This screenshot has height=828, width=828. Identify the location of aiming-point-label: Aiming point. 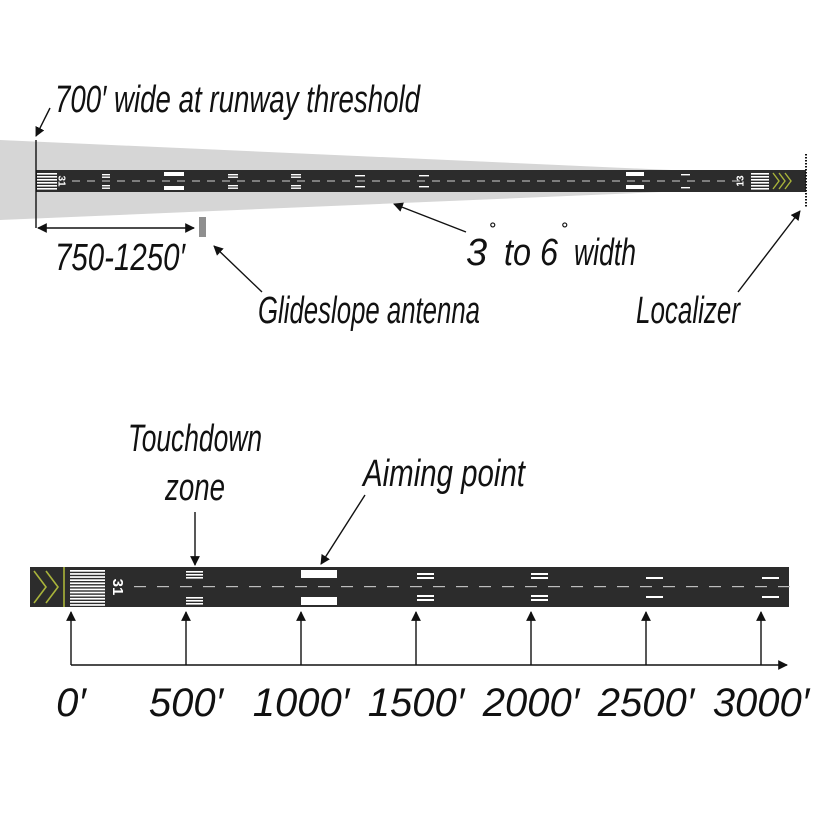
(443, 474).